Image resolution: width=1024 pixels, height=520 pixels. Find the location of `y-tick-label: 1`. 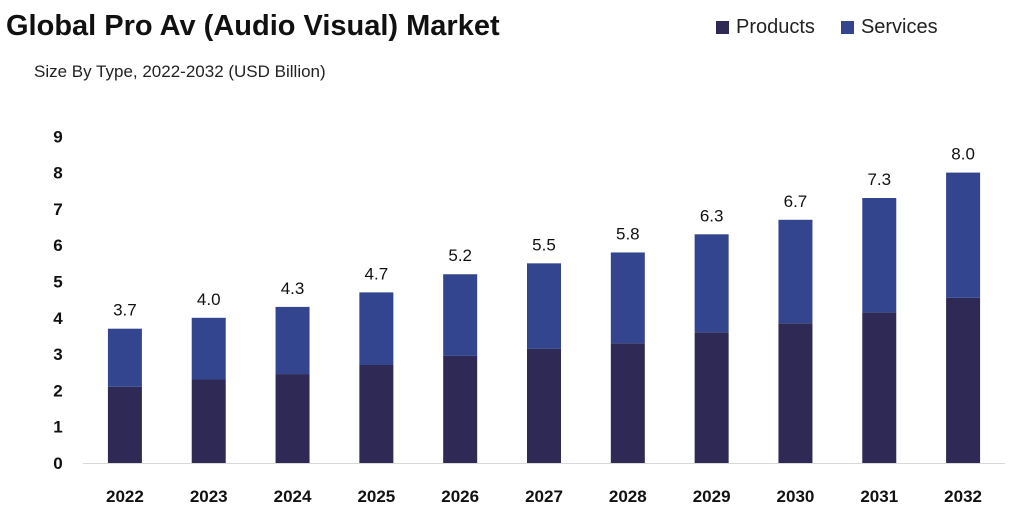

y-tick-label: 1 is located at coordinates (57, 427).